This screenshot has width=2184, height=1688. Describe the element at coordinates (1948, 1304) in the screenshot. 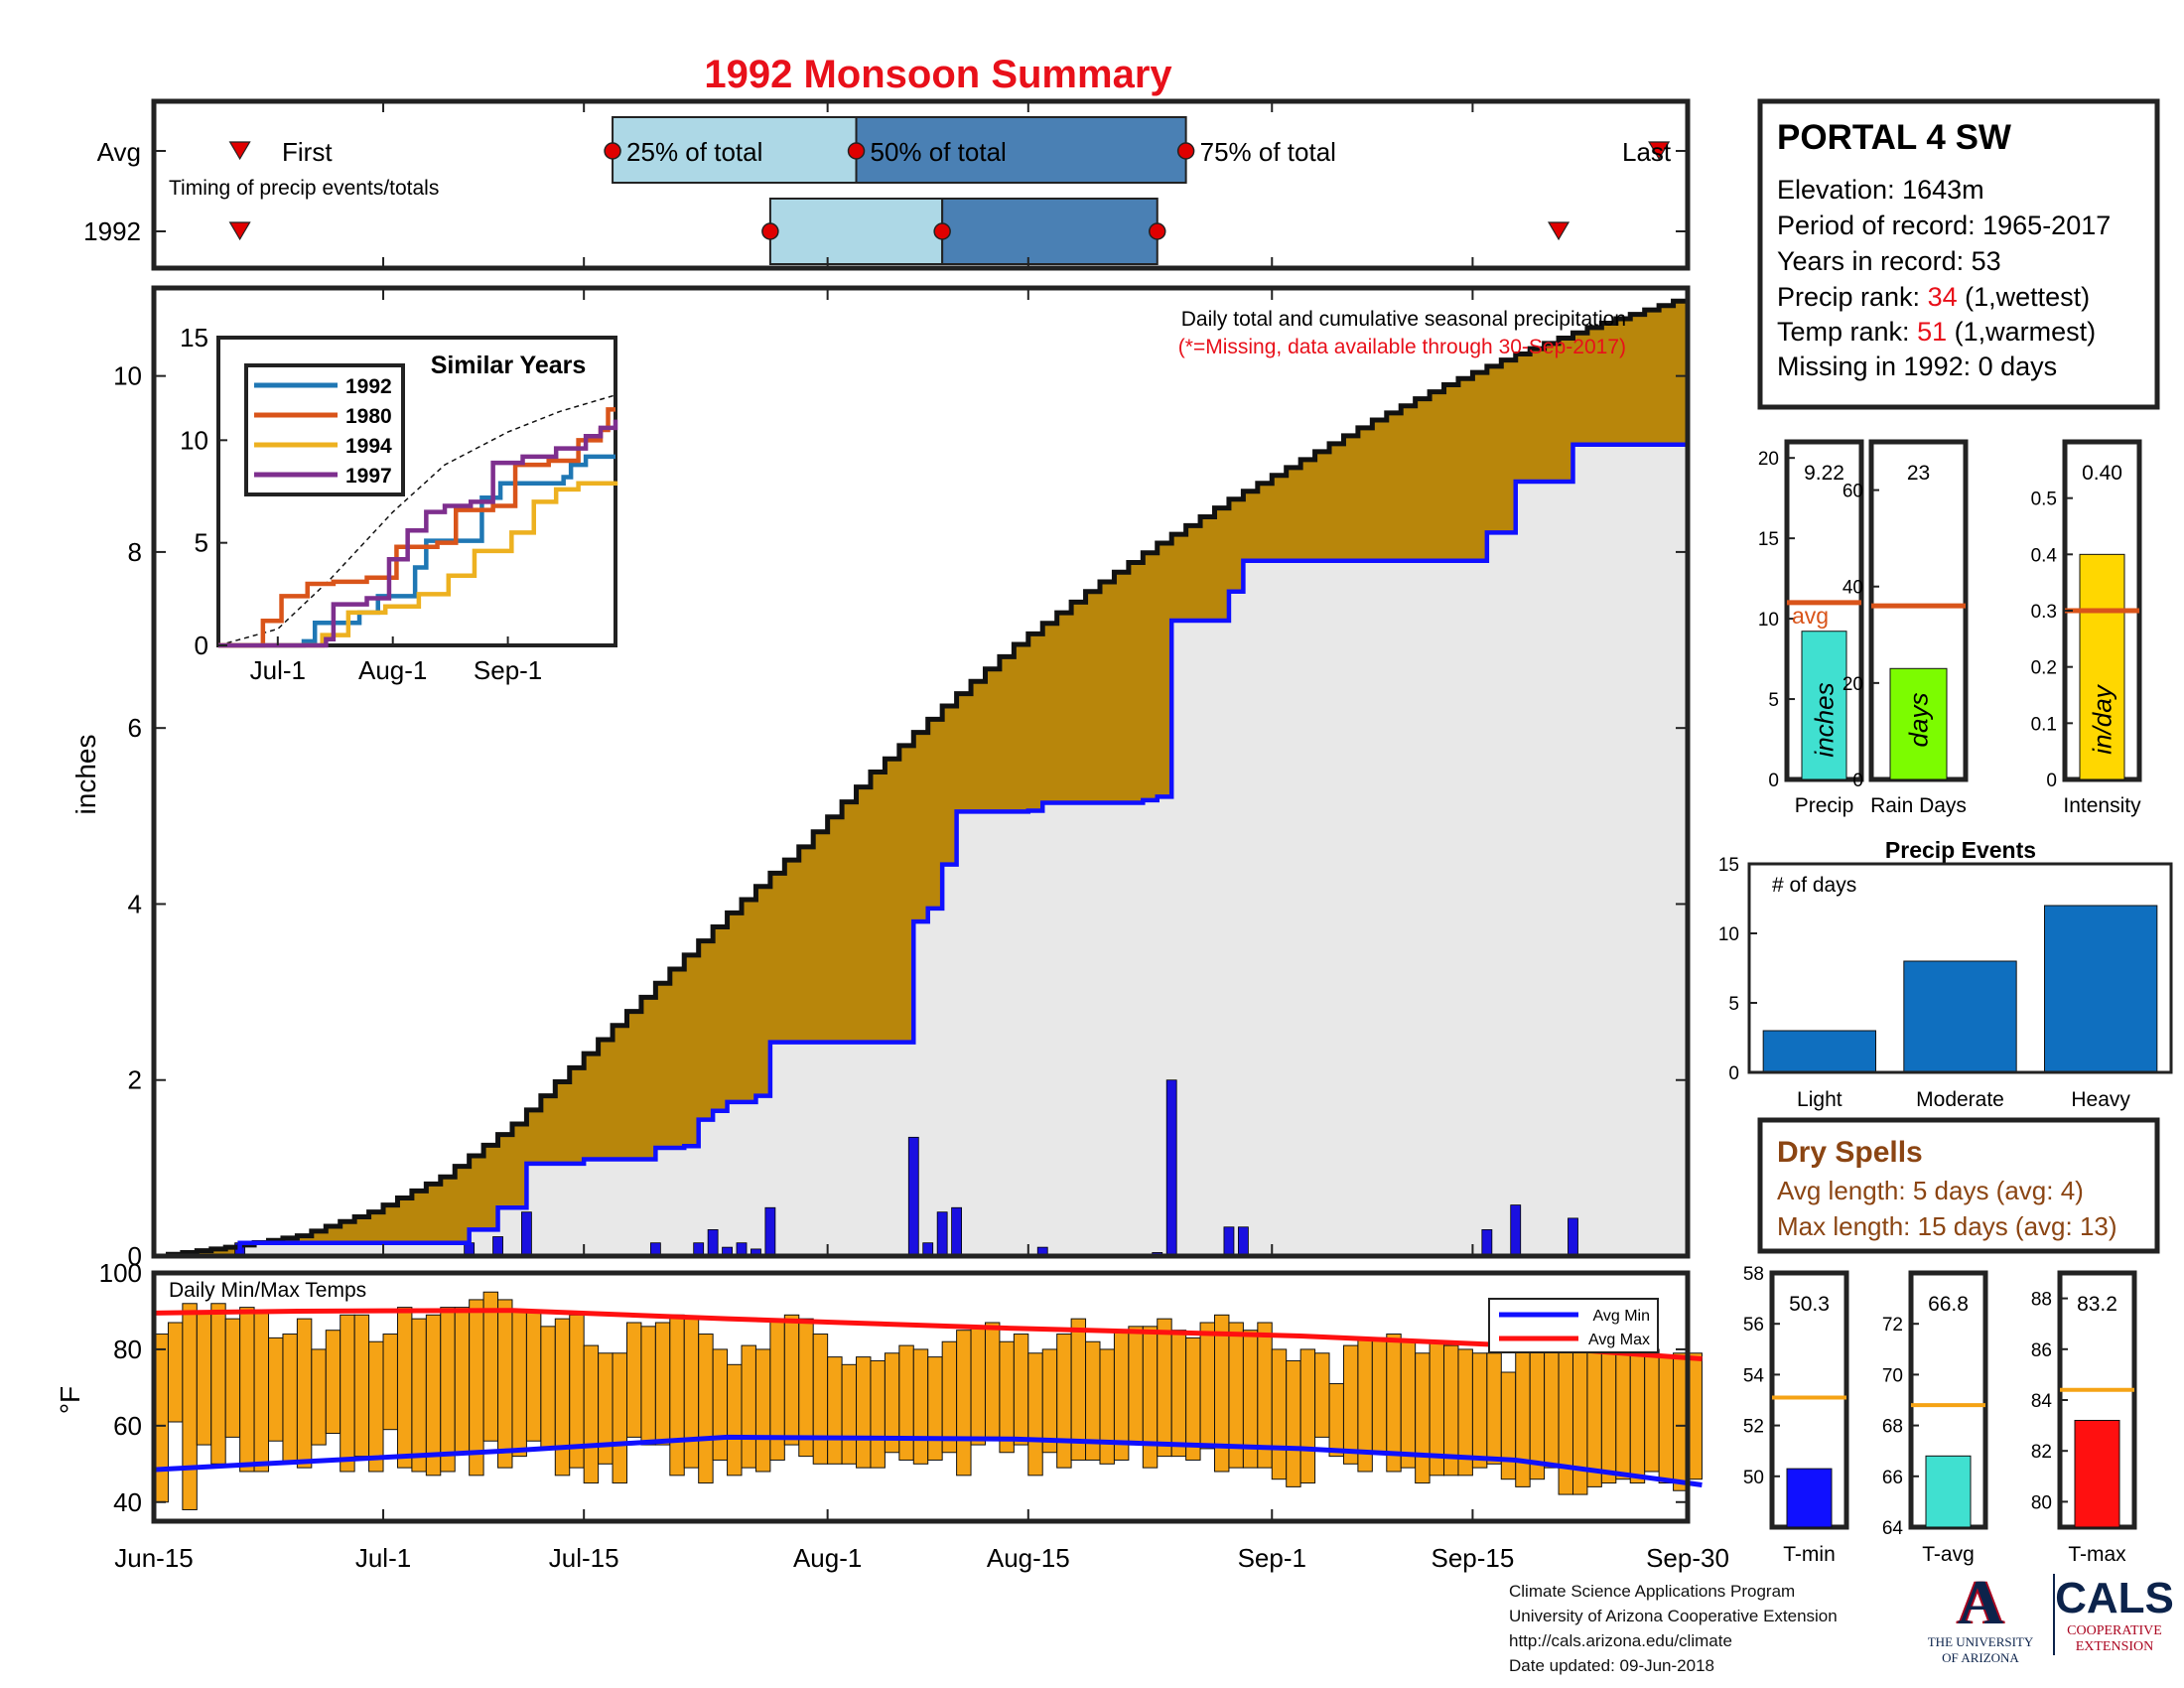

I see `temp-summary-value: 66.8` at that location.